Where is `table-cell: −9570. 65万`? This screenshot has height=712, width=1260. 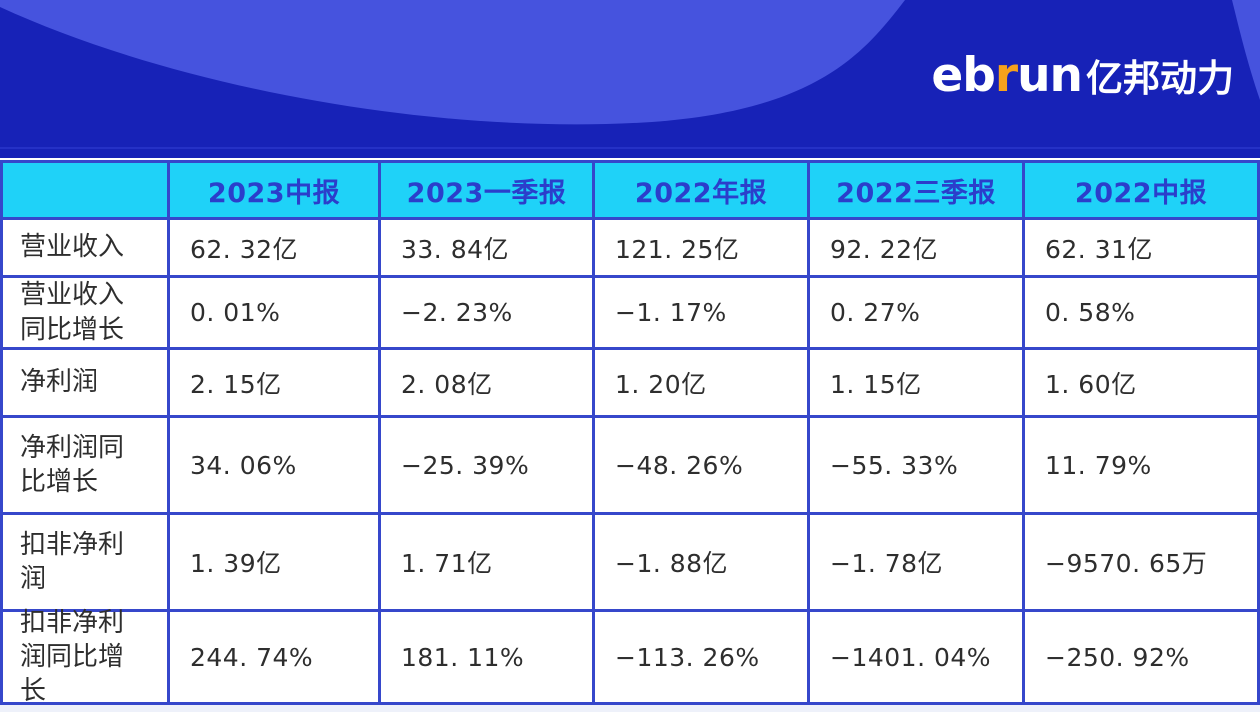 table-cell: −9570. 65万 is located at coordinates (1141, 562).